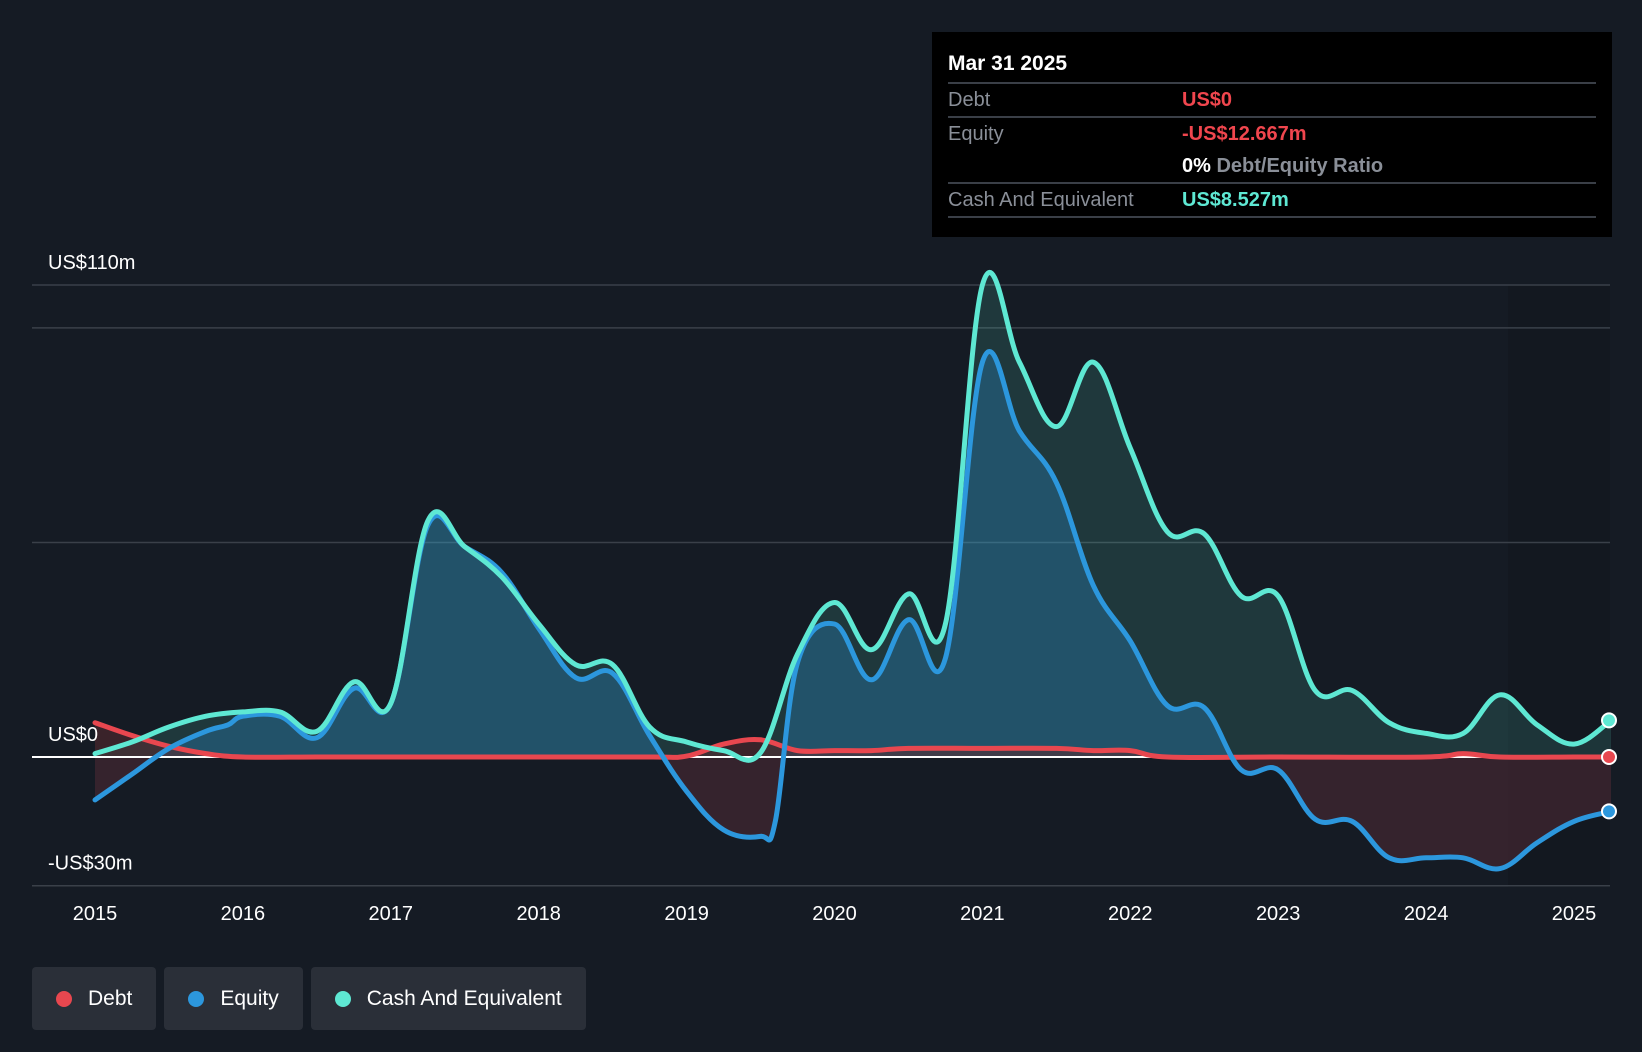  Describe the element at coordinates (110, 998) in the screenshot. I see `legend-label-debt: Debt` at that location.